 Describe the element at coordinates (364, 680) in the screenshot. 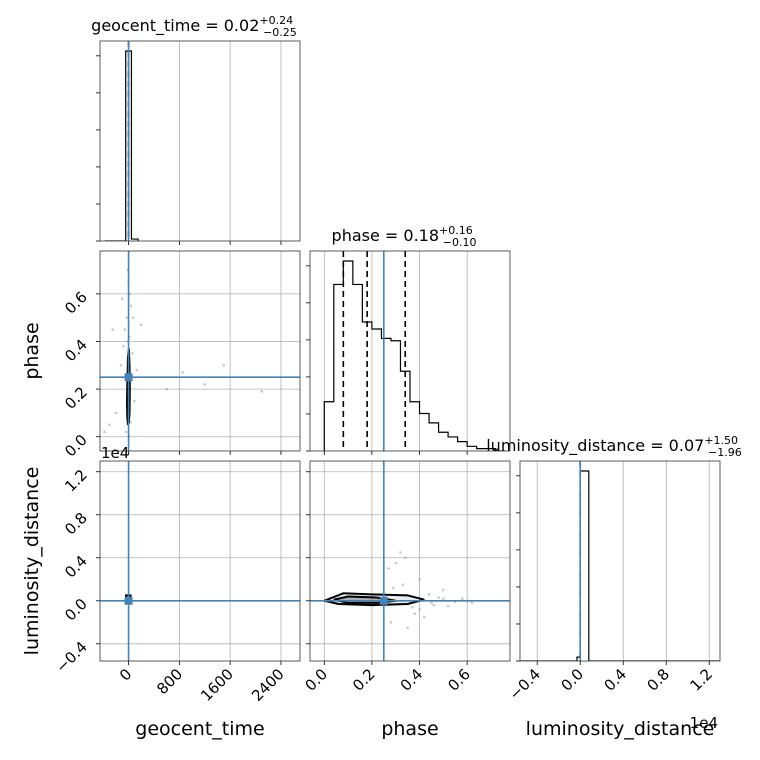

I see `x-tick-label: 0.2` at that location.